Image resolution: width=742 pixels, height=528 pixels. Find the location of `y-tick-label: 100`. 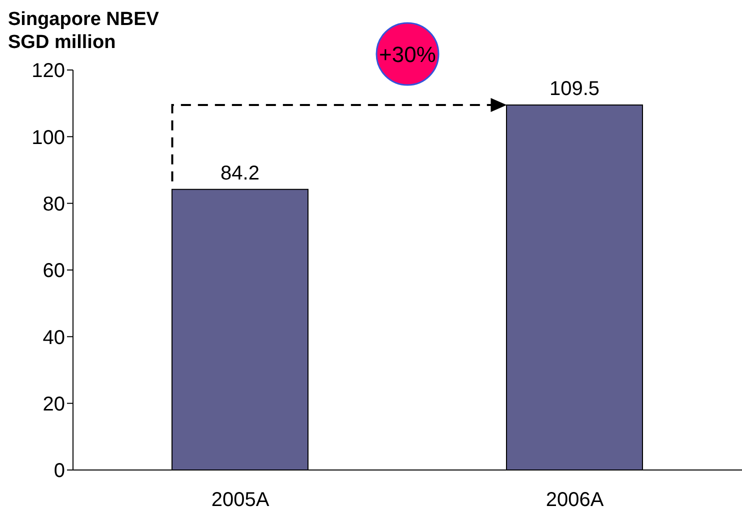

y-tick-label: 100 is located at coordinates (48, 137).